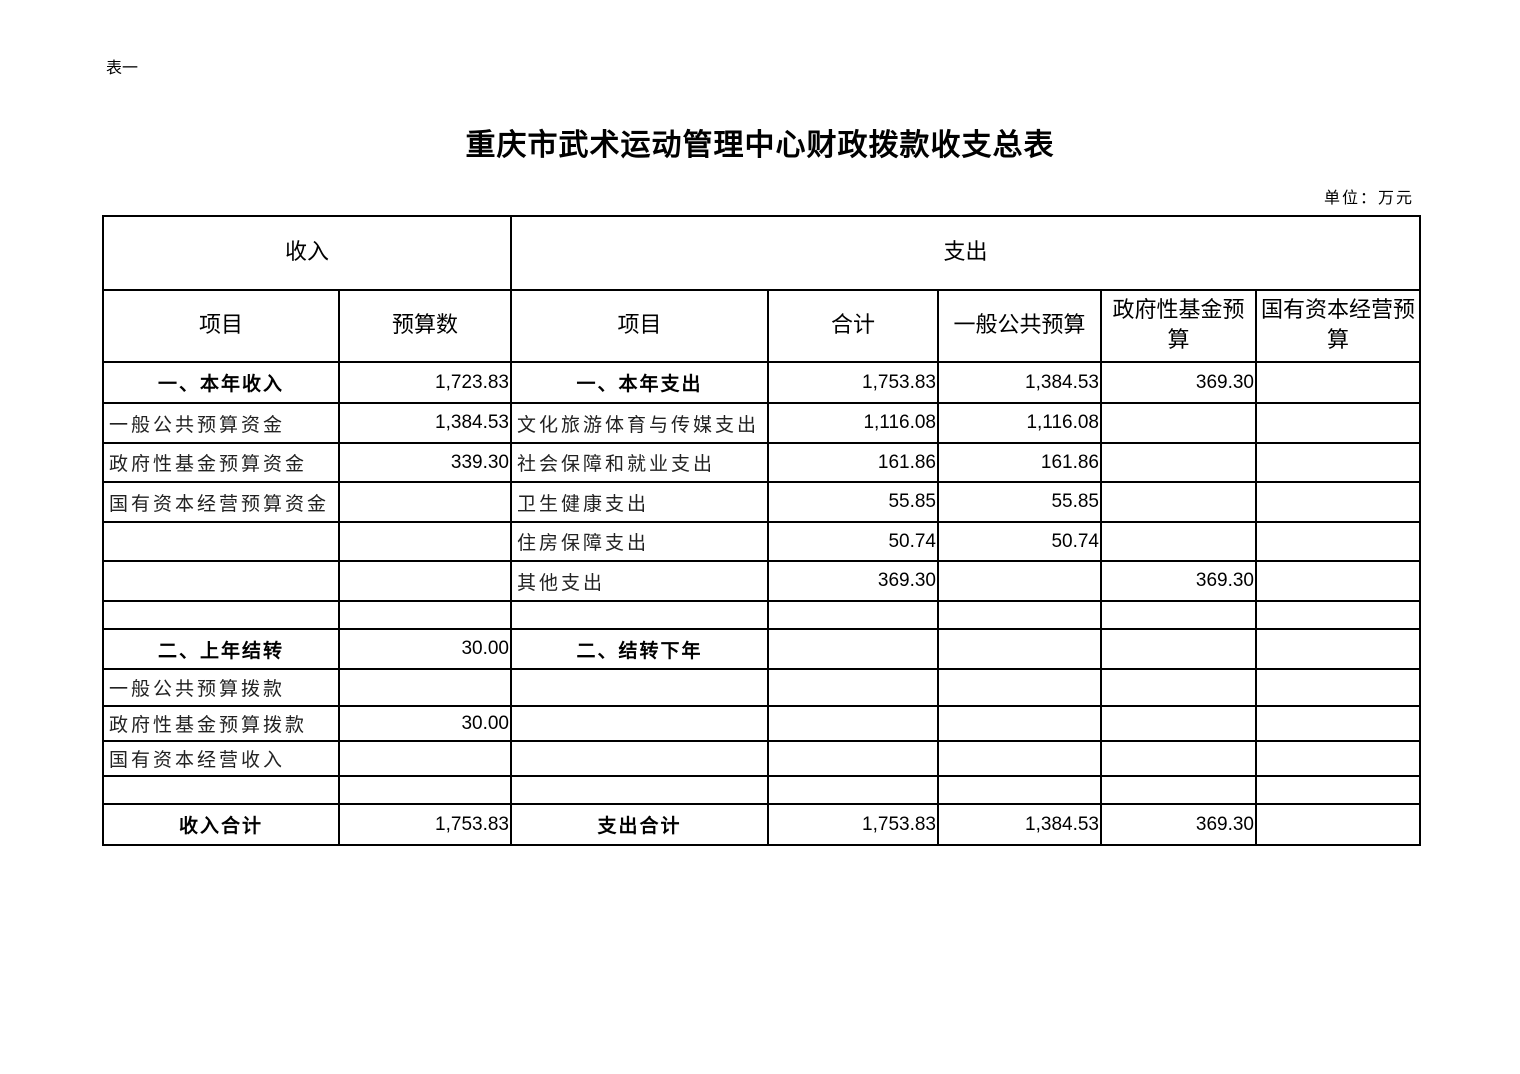  I want to click on table-row: 政府性基金预算拨款 30.00, so click(761, 723).